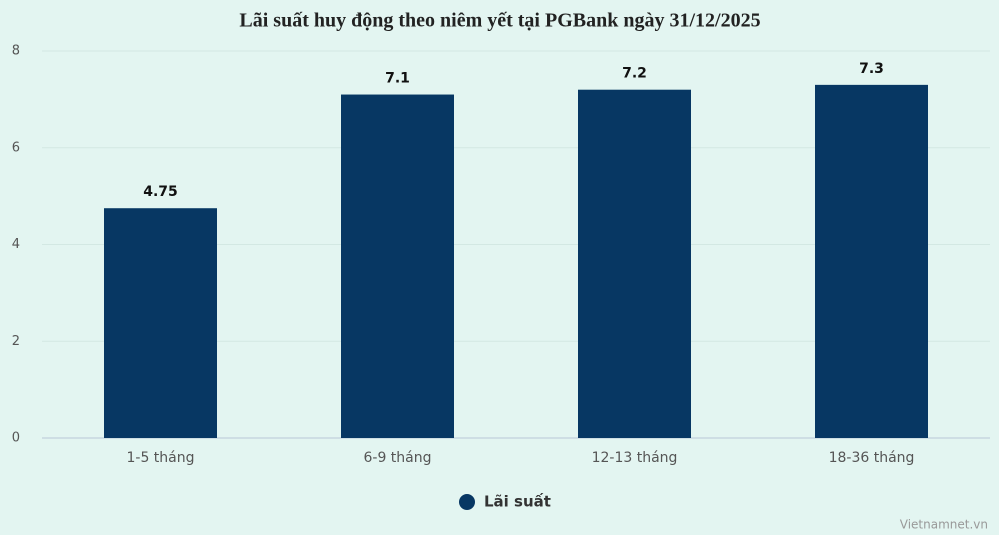 The image size is (999, 535). What do you see at coordinates (397, 79) in the screenshot?
I see `data-label: 7.1` at bounding box center [397, 79].